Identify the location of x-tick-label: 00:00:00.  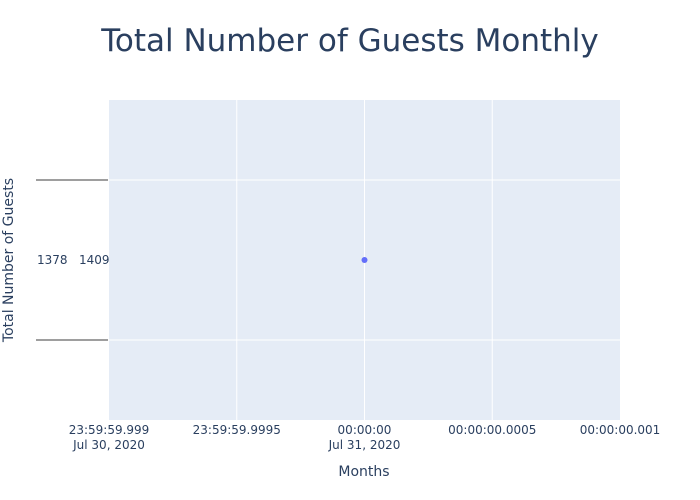
(365, 430).